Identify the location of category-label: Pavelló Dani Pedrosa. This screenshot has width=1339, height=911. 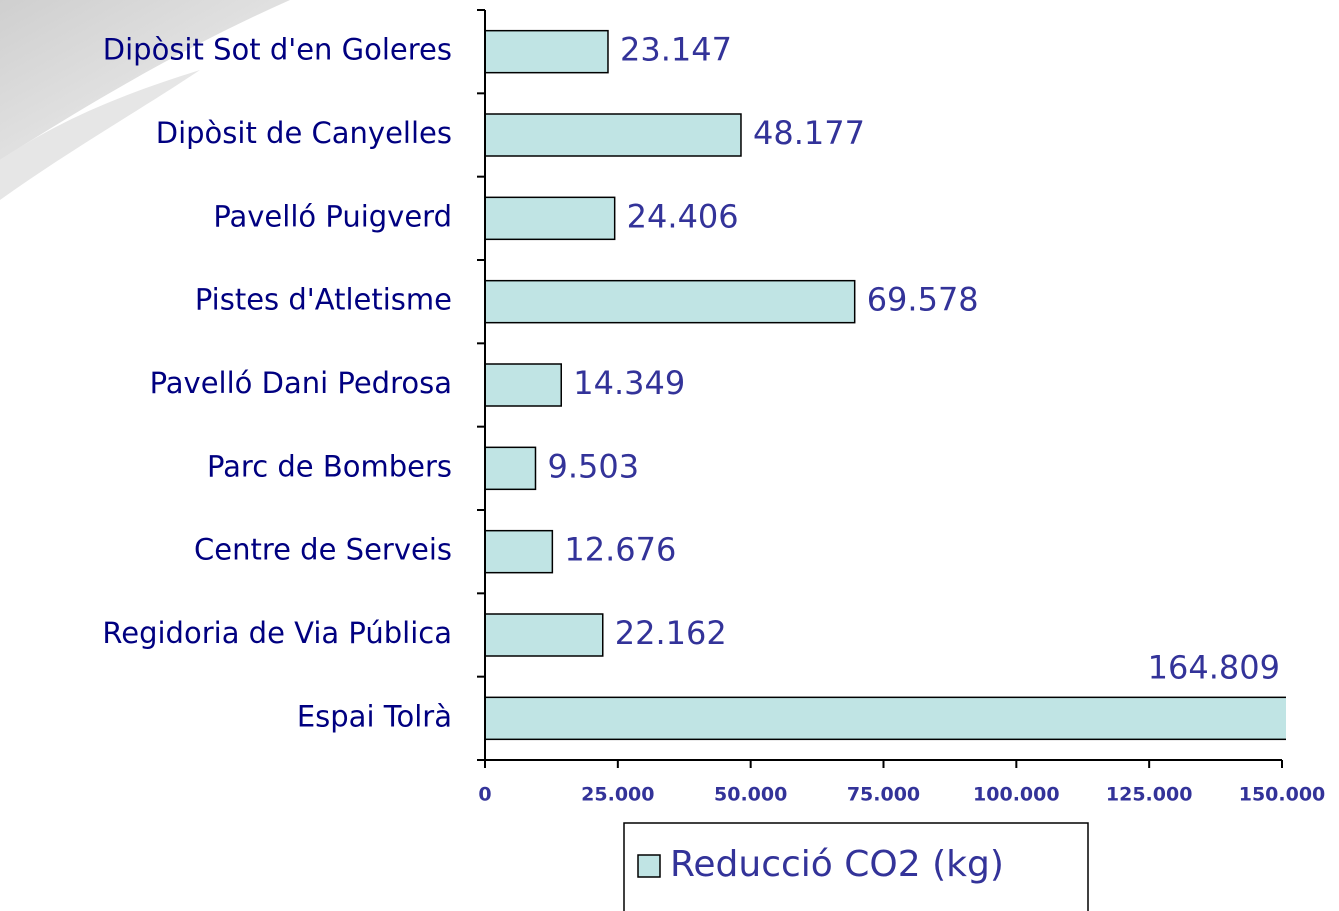
(301, 383).